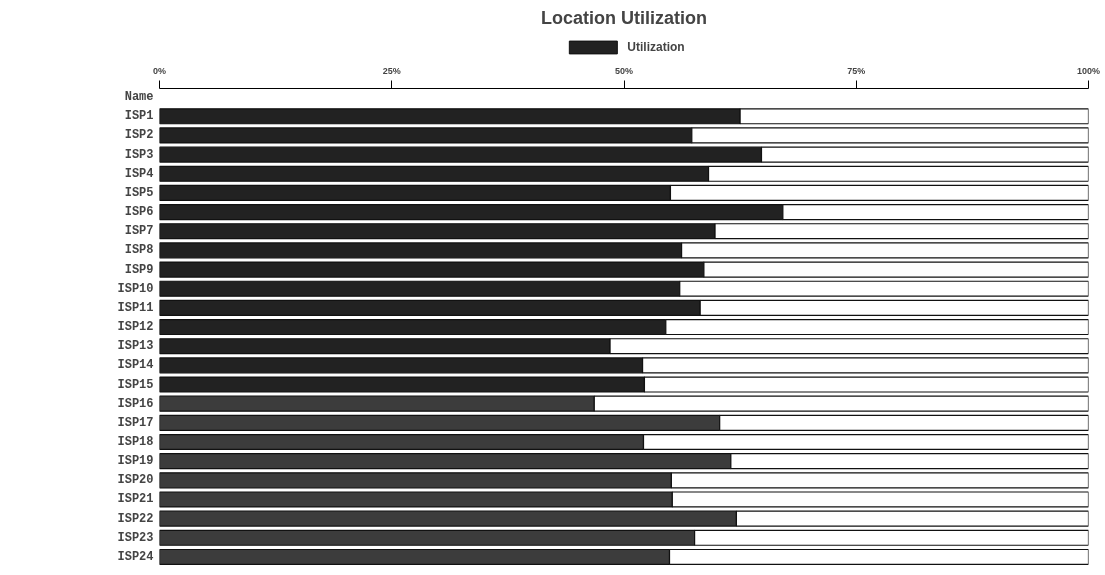  Describe the element at coordinates (135, 307) in the screenshot. I see `y-tick-label: ISP11` at that location.